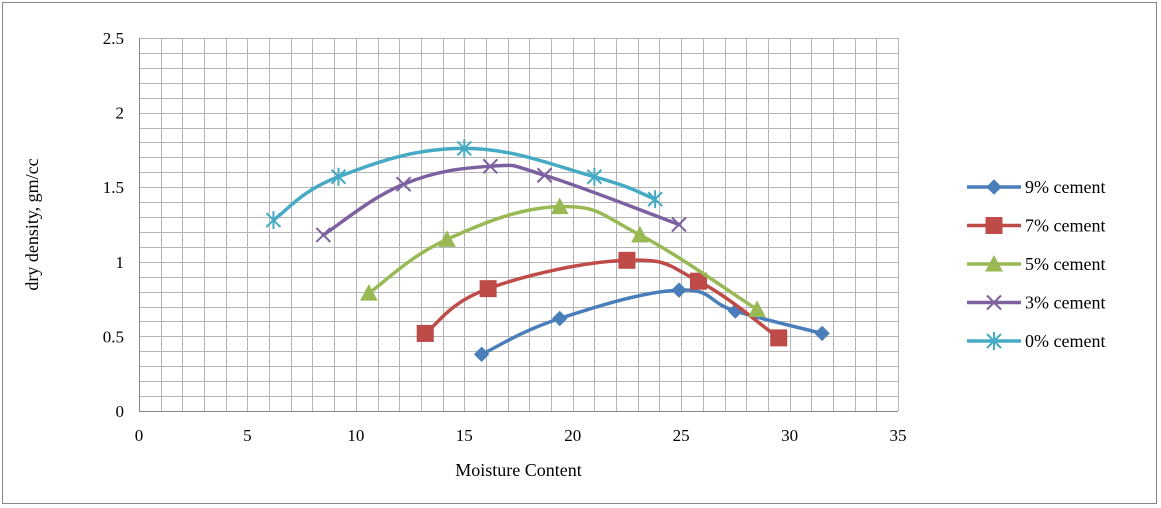  Describe the element at coordinates (355, 435) in the screenshot. I see `x-tick-label: 10` at that location.